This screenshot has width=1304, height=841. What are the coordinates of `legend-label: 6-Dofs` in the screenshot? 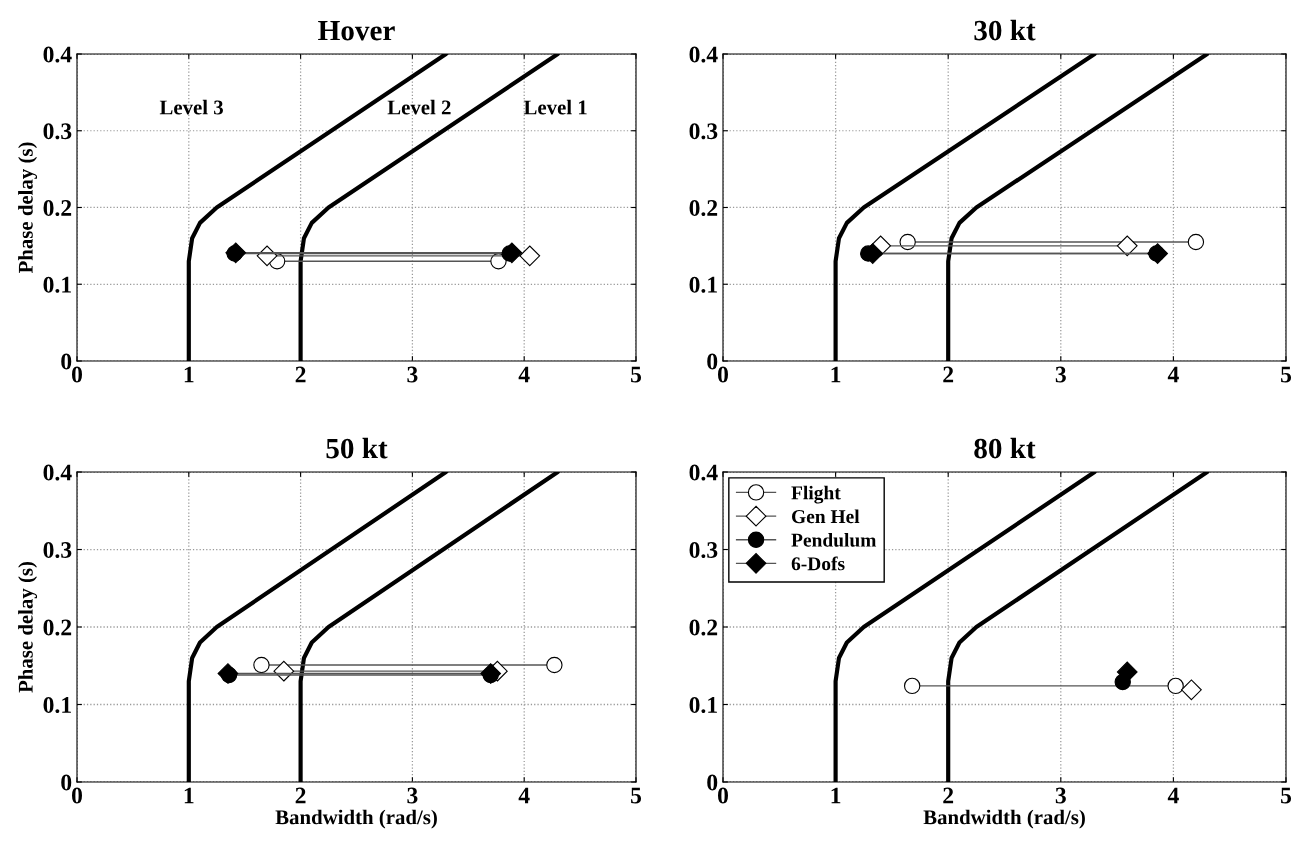 It's located at (818, 563).